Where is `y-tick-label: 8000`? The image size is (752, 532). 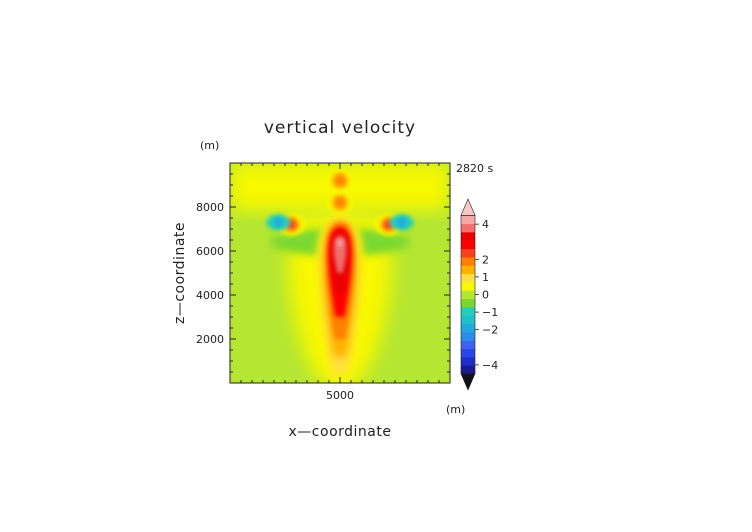
y-tick-label: 8000 is located at coordinates (210, 207).